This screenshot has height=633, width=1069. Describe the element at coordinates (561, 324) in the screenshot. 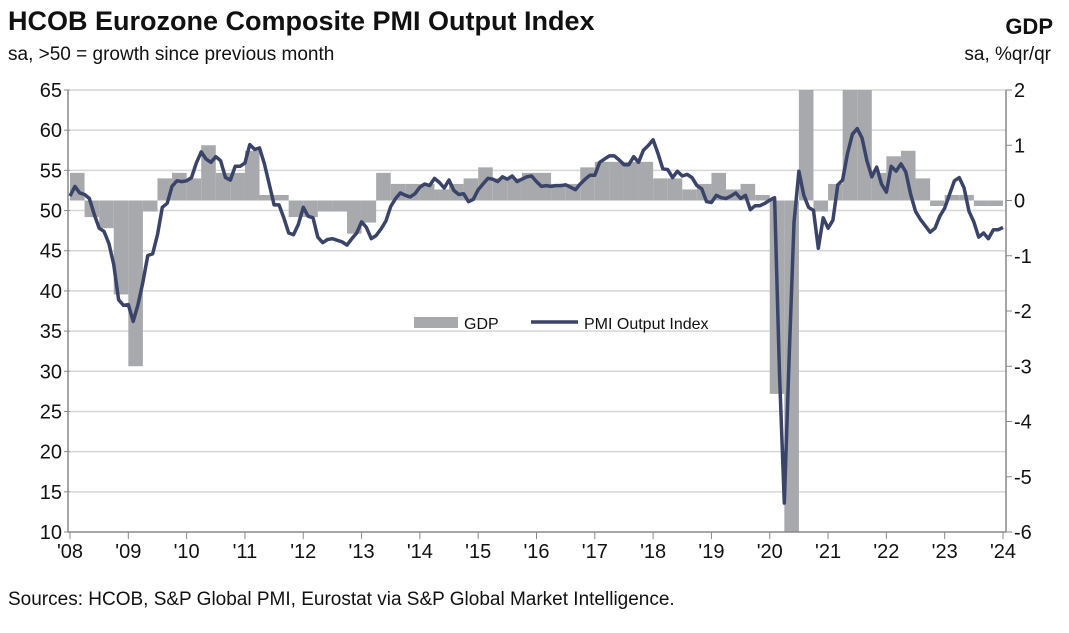

I see `legend: GDP PMI Output Index` at that location.